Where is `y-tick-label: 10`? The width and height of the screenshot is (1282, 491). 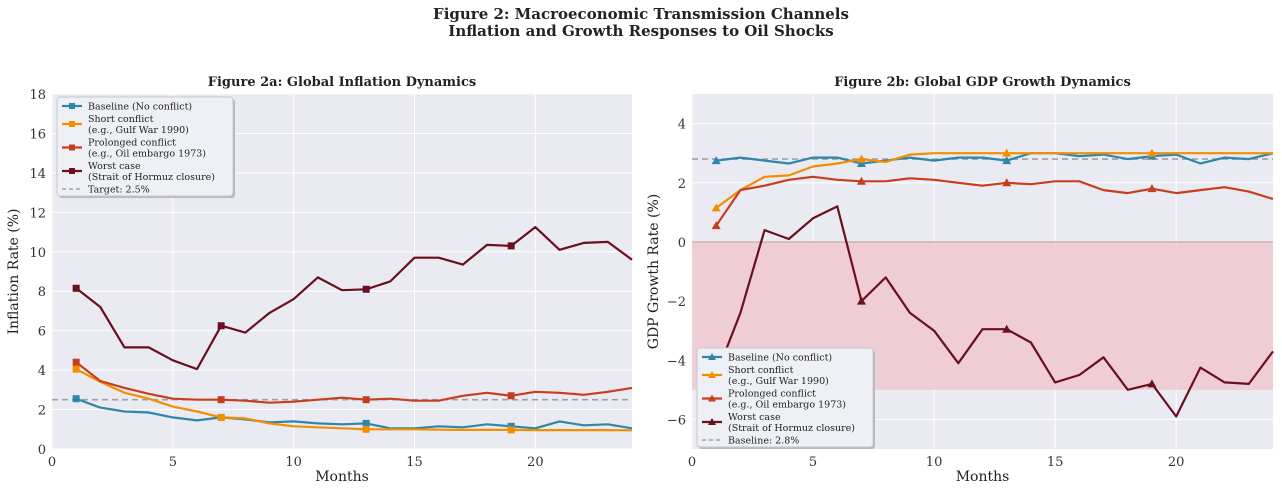
y-tick-label: 10 is located at coordinates (37, 253).